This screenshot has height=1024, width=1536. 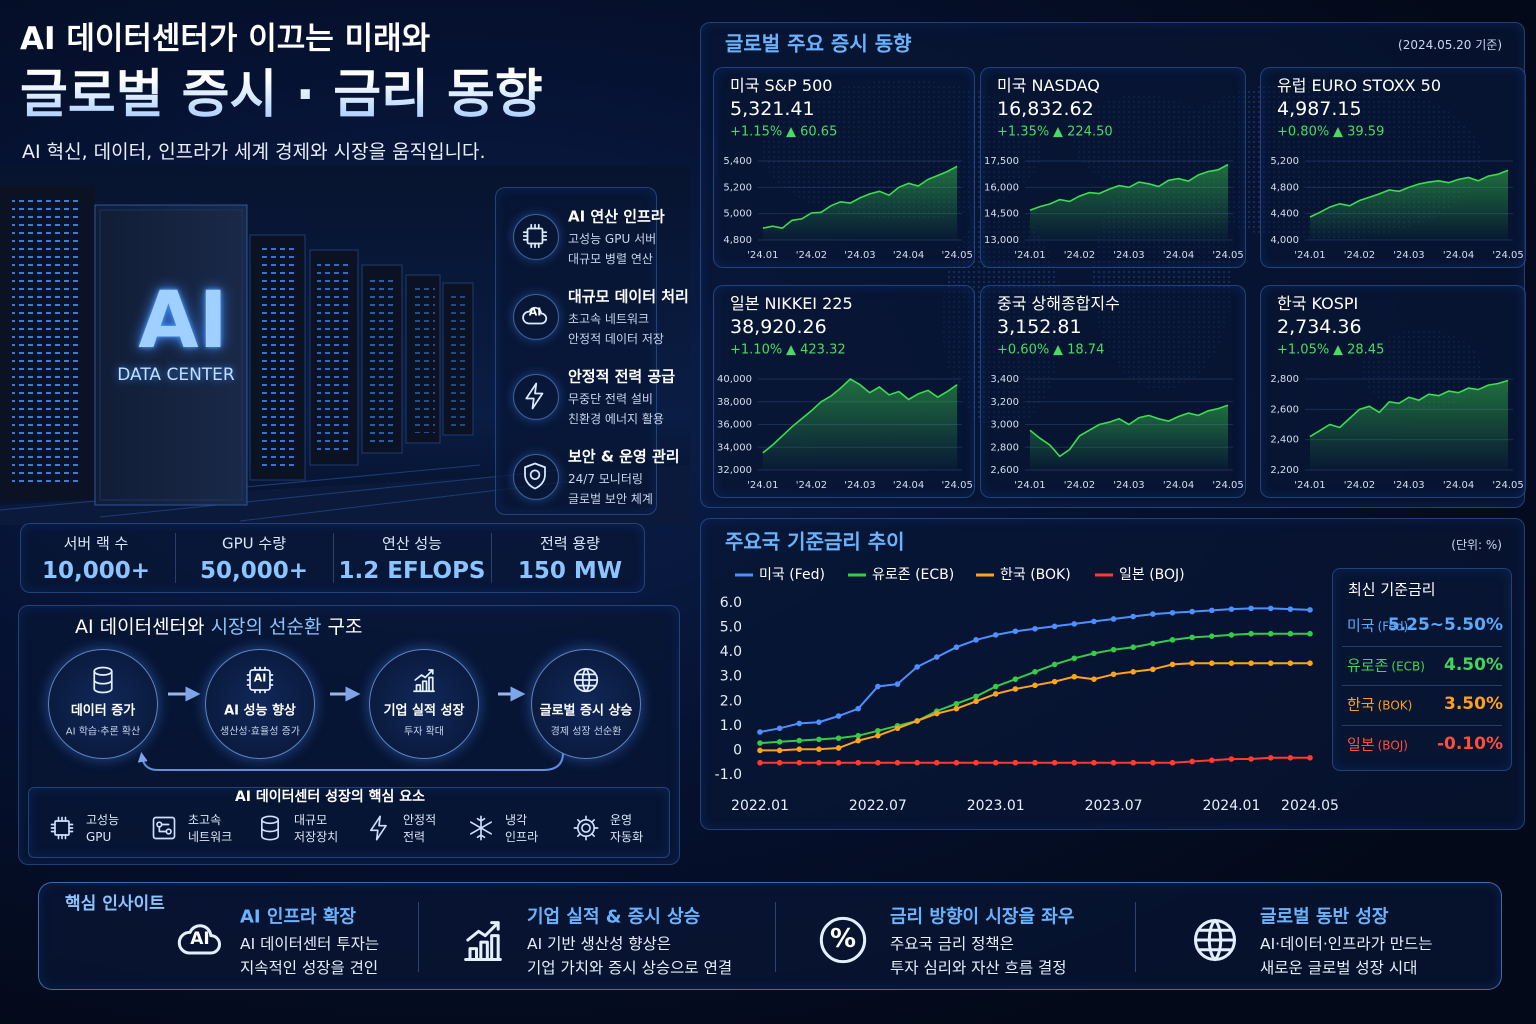 I want to click on y-tick-label: 2,600, so click(x=1284, y=409).